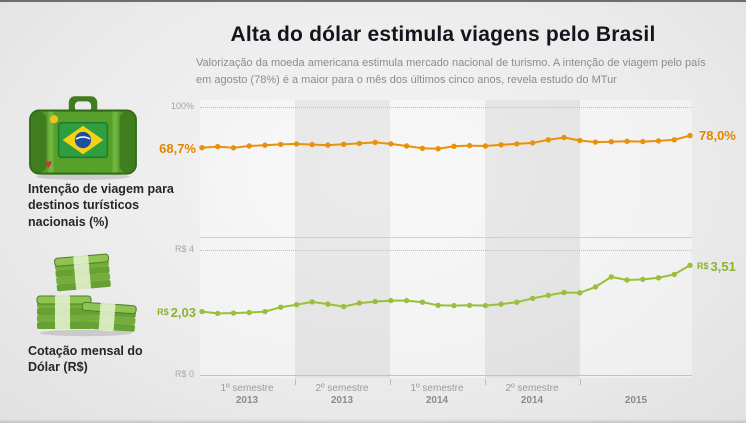 The image size is (746, 423). I want to click on x-label-sem1-2014: 1º semestre 2014, so click(437, 395).